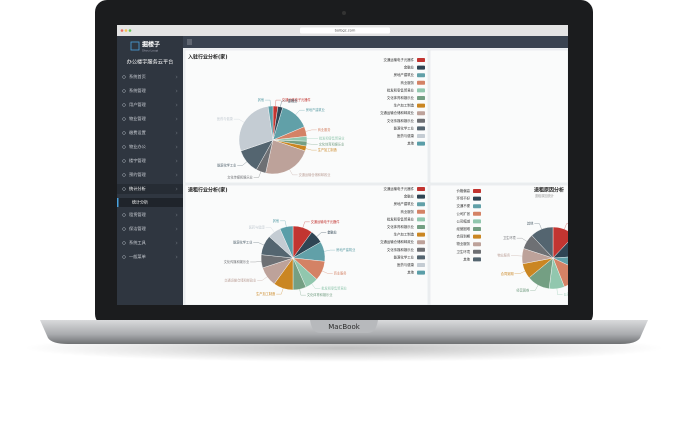 The height and width of the screenshot is (421, 688). Describe the element at coordinates (325, 221) in the screenshot. I see `slice-label: 交通运输电子元器件` at that location.